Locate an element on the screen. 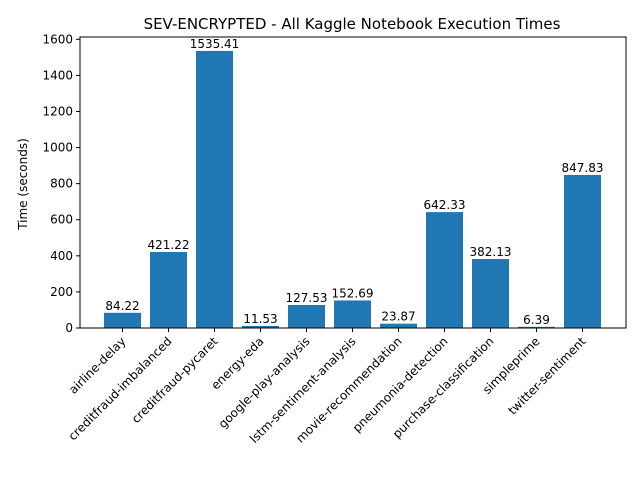 The width and height of the screenshot is (640, 480). y-tick-label: 400 is located at coordinates (61, 256).